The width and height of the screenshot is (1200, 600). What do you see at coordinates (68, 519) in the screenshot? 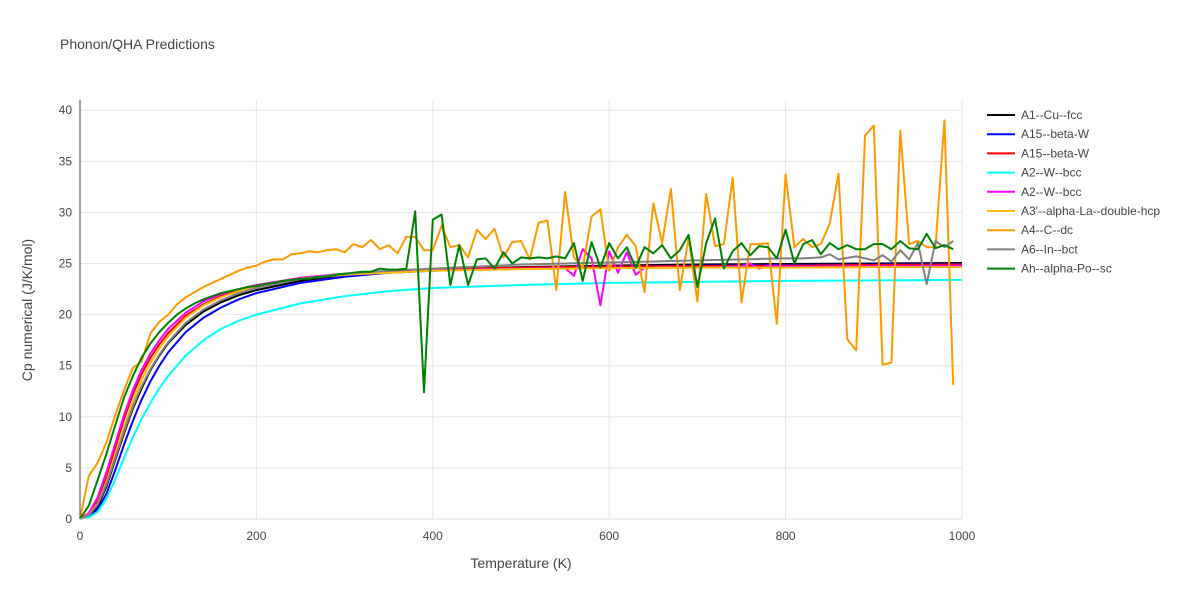
I see `y-tick-label: 0` at bounding box center [68, 519].